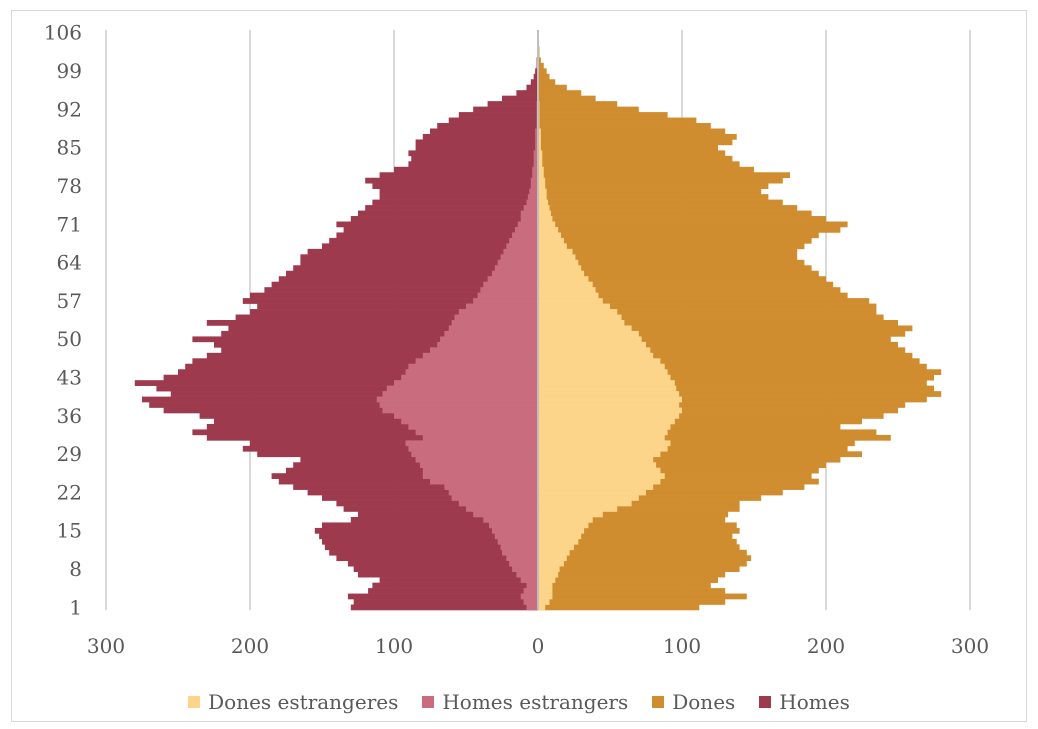 Image resolution: width=1038 pixels, height=729 pixels. Describe the element at coordinates (75, 607) in the screenshot. I see `y-tick-label-1: 1` at that location.